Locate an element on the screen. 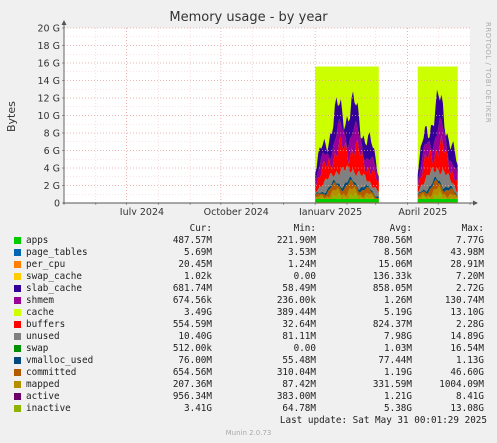  legend-avg: 5.19G is located at coordinates (398, 312).